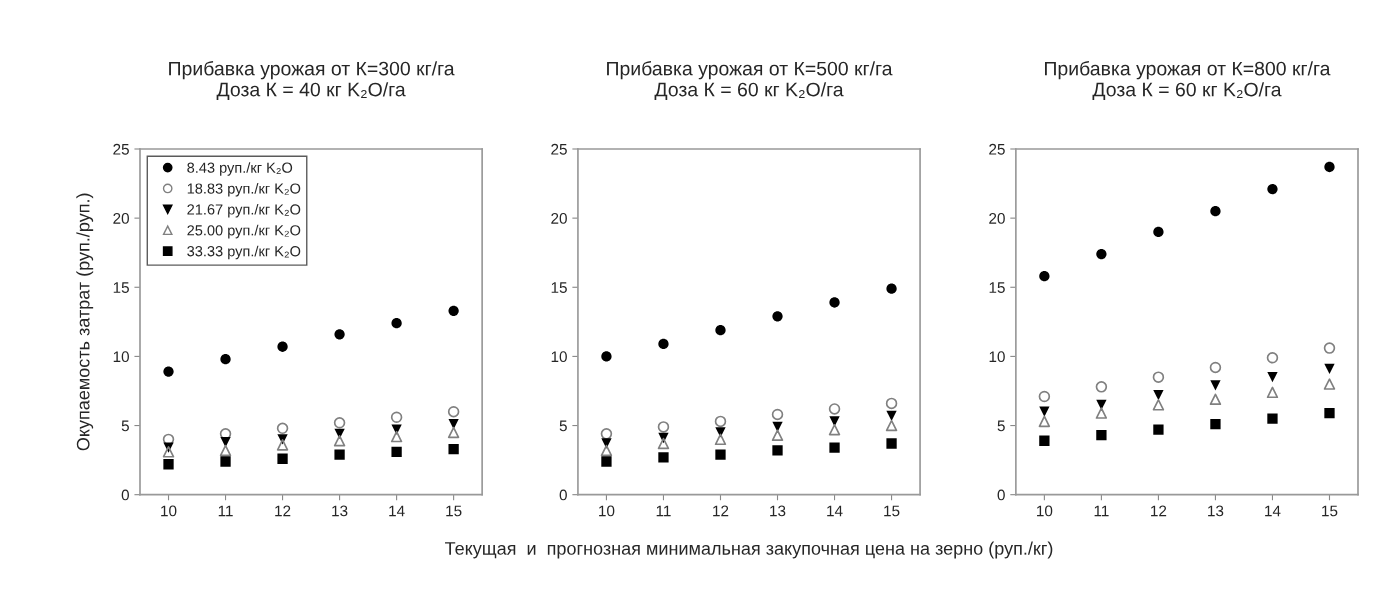 The width and height of the screenshot is (1400, 596). I want to click on legend-label: 8.43 руп./кг K₂O, so click(240, 169).